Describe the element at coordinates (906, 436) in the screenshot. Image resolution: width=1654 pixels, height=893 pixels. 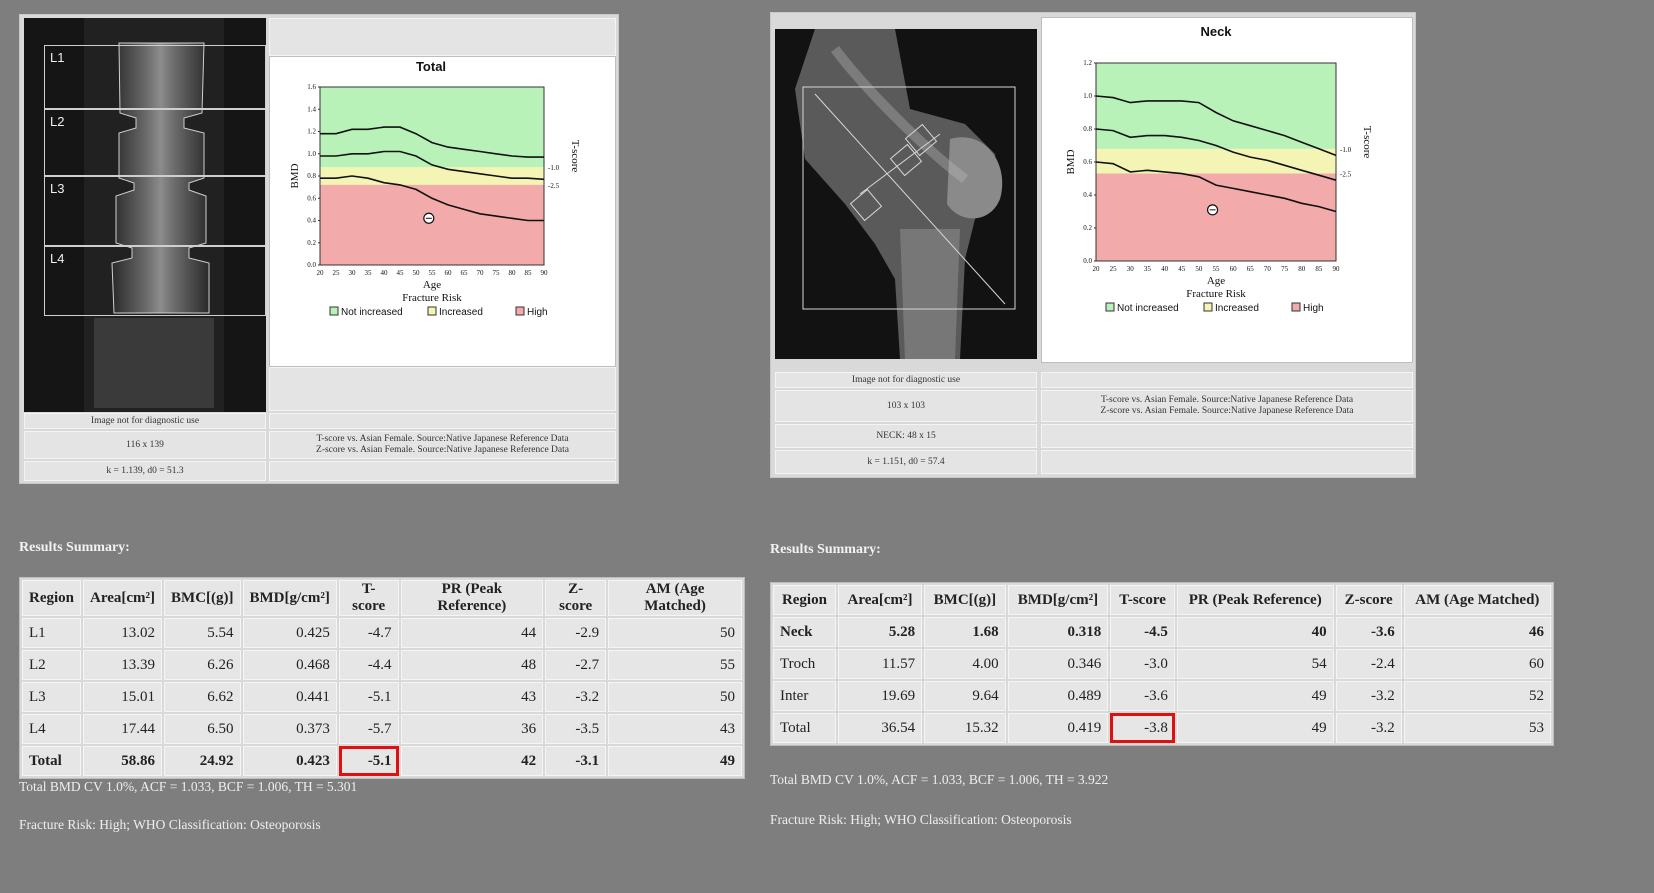
I see `neck-roi-size: NECK: 48 x 15` at that location.